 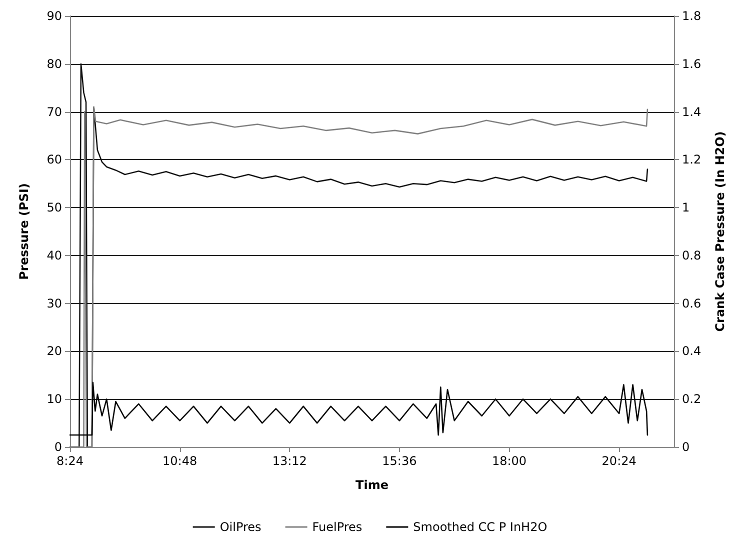 I want to click on y-tick-label: 50, so click(x=54, y=207).